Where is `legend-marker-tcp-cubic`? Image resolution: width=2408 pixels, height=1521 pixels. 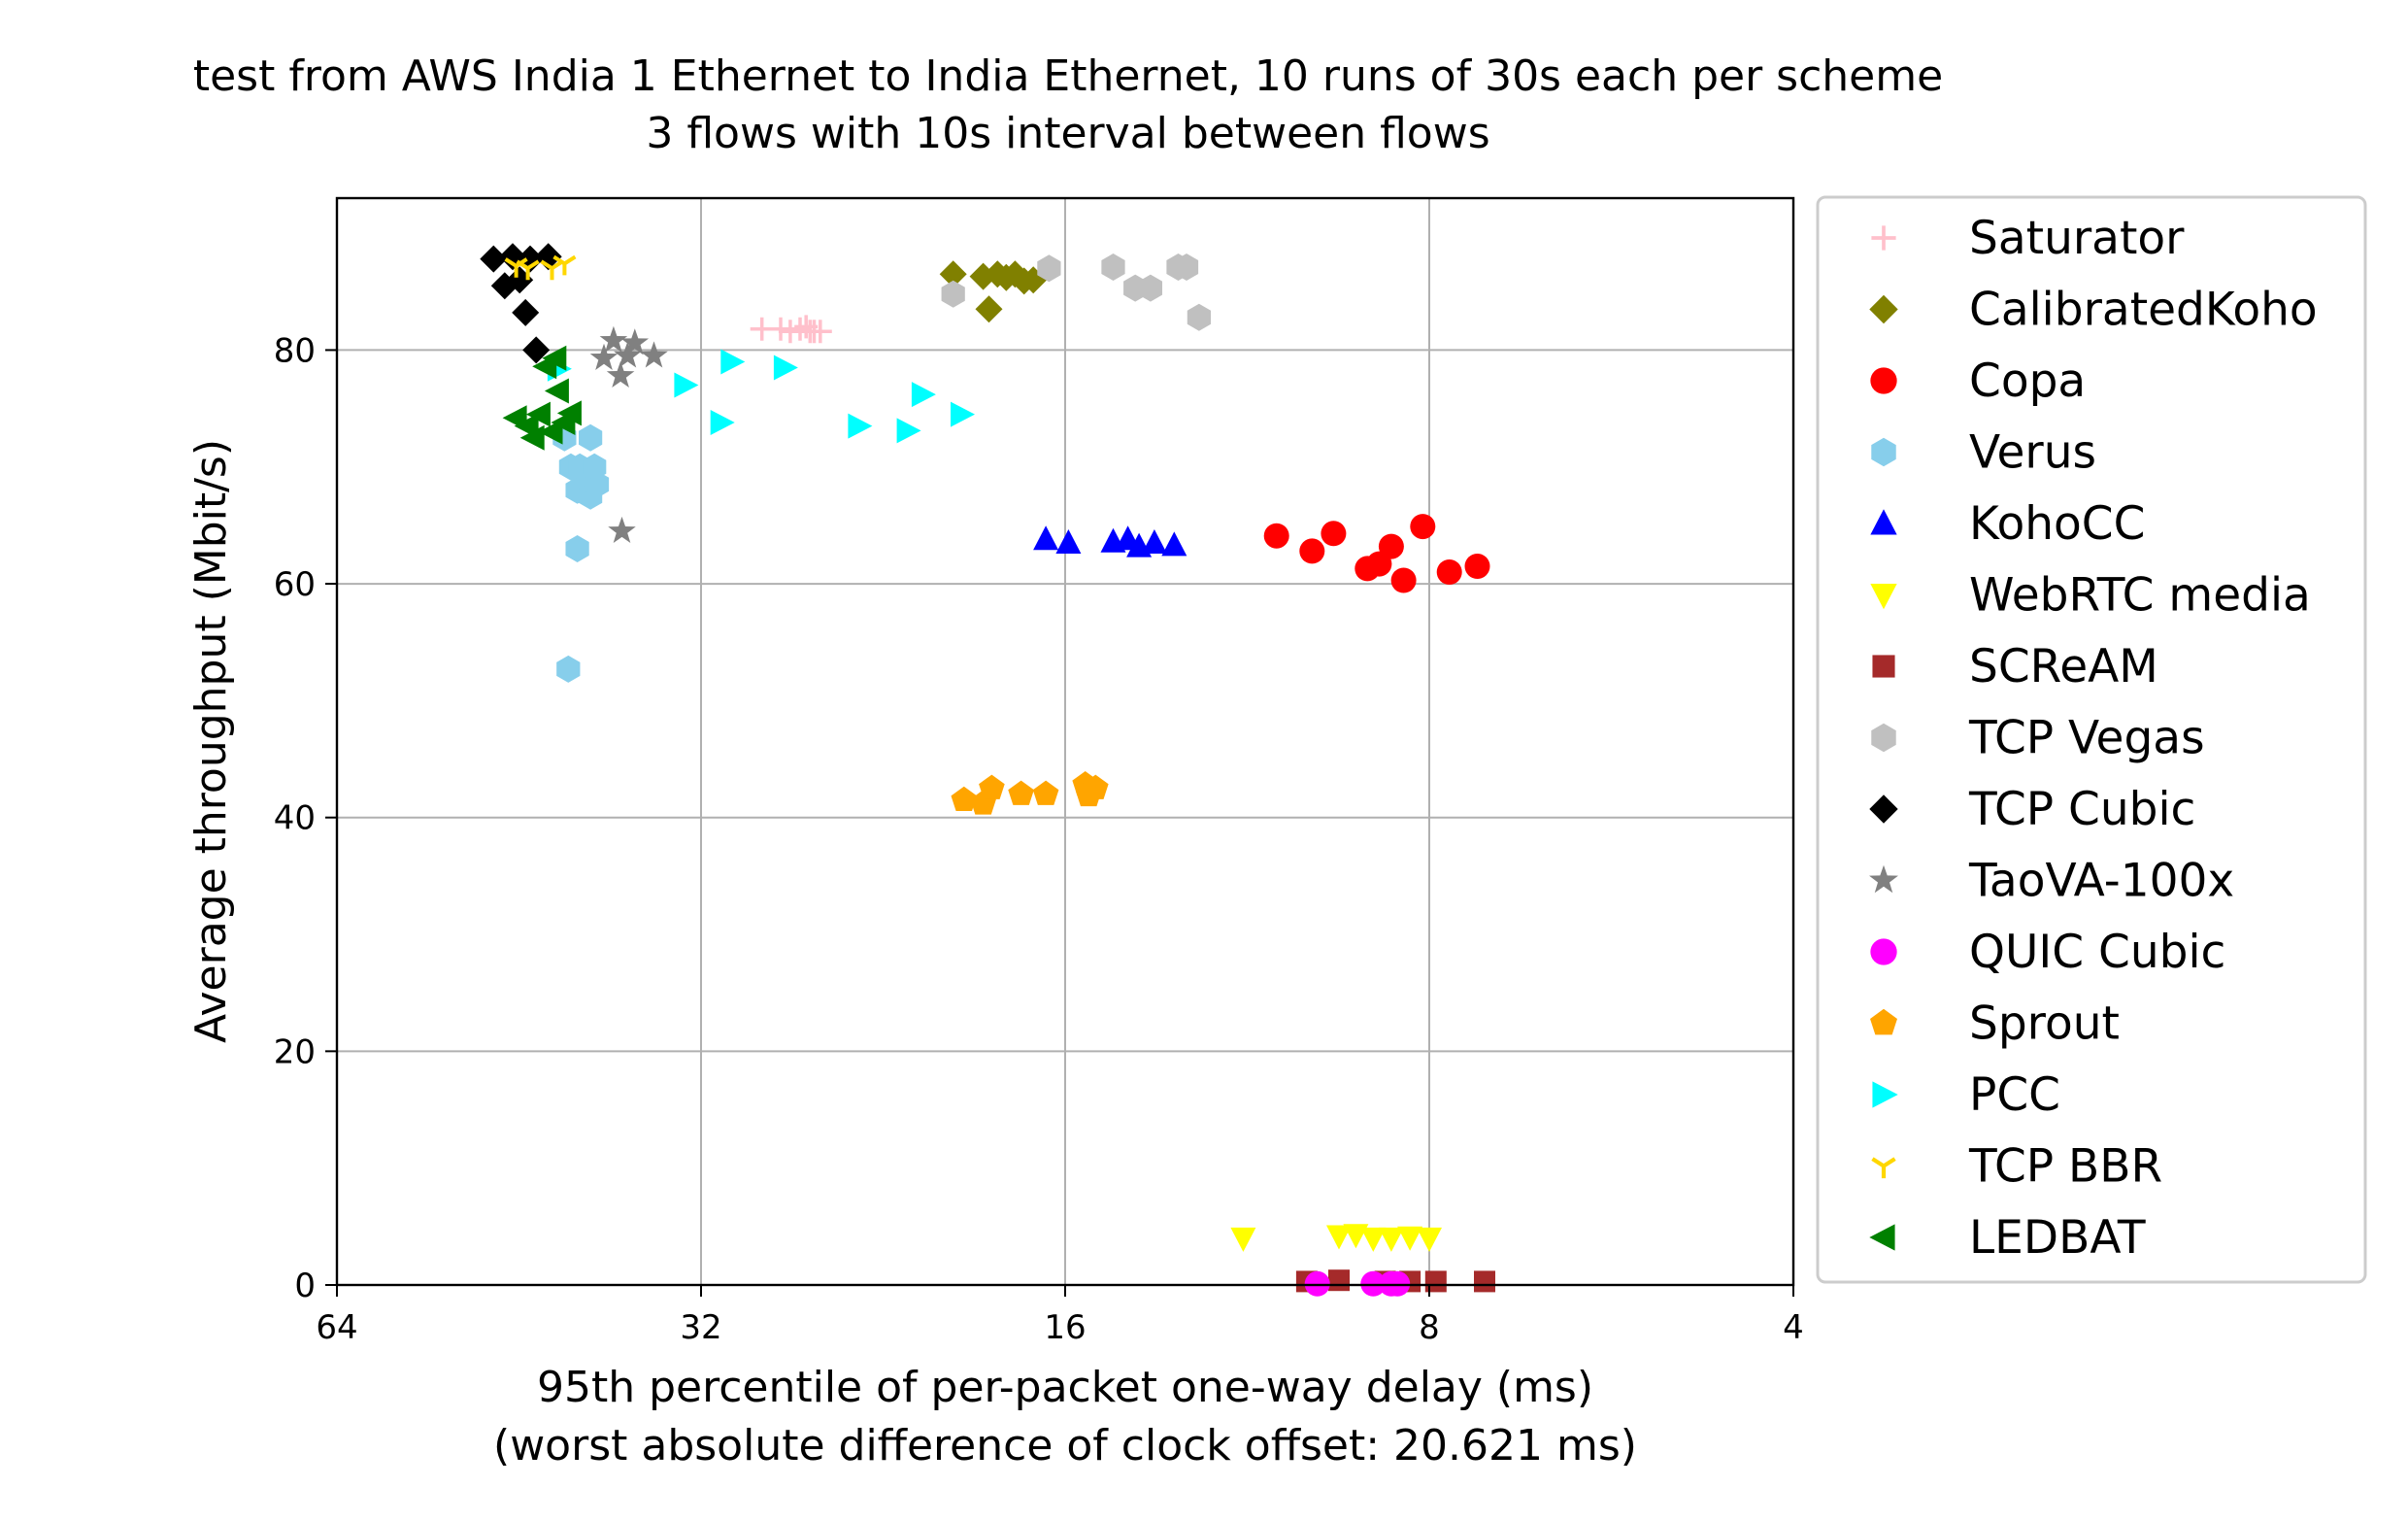
legend-marker-tcp-cubic is located at coordinates (1884, 809).